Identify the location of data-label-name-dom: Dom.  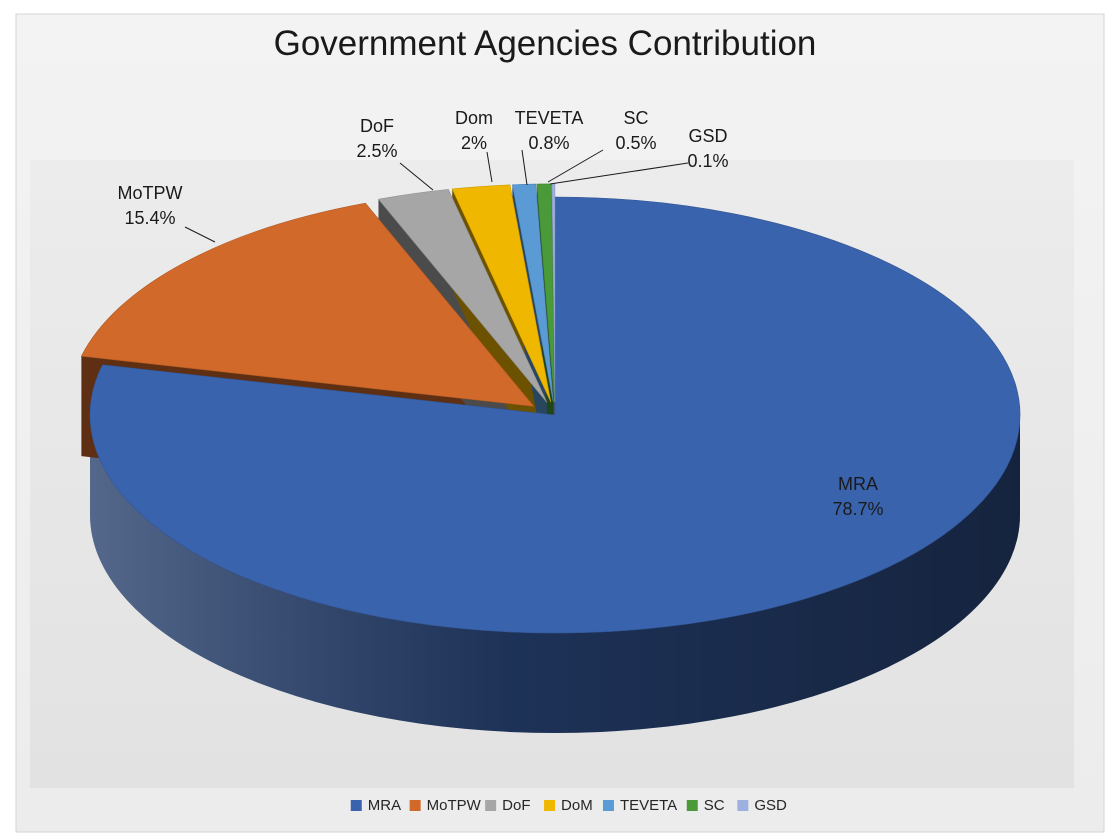
(474, 118).